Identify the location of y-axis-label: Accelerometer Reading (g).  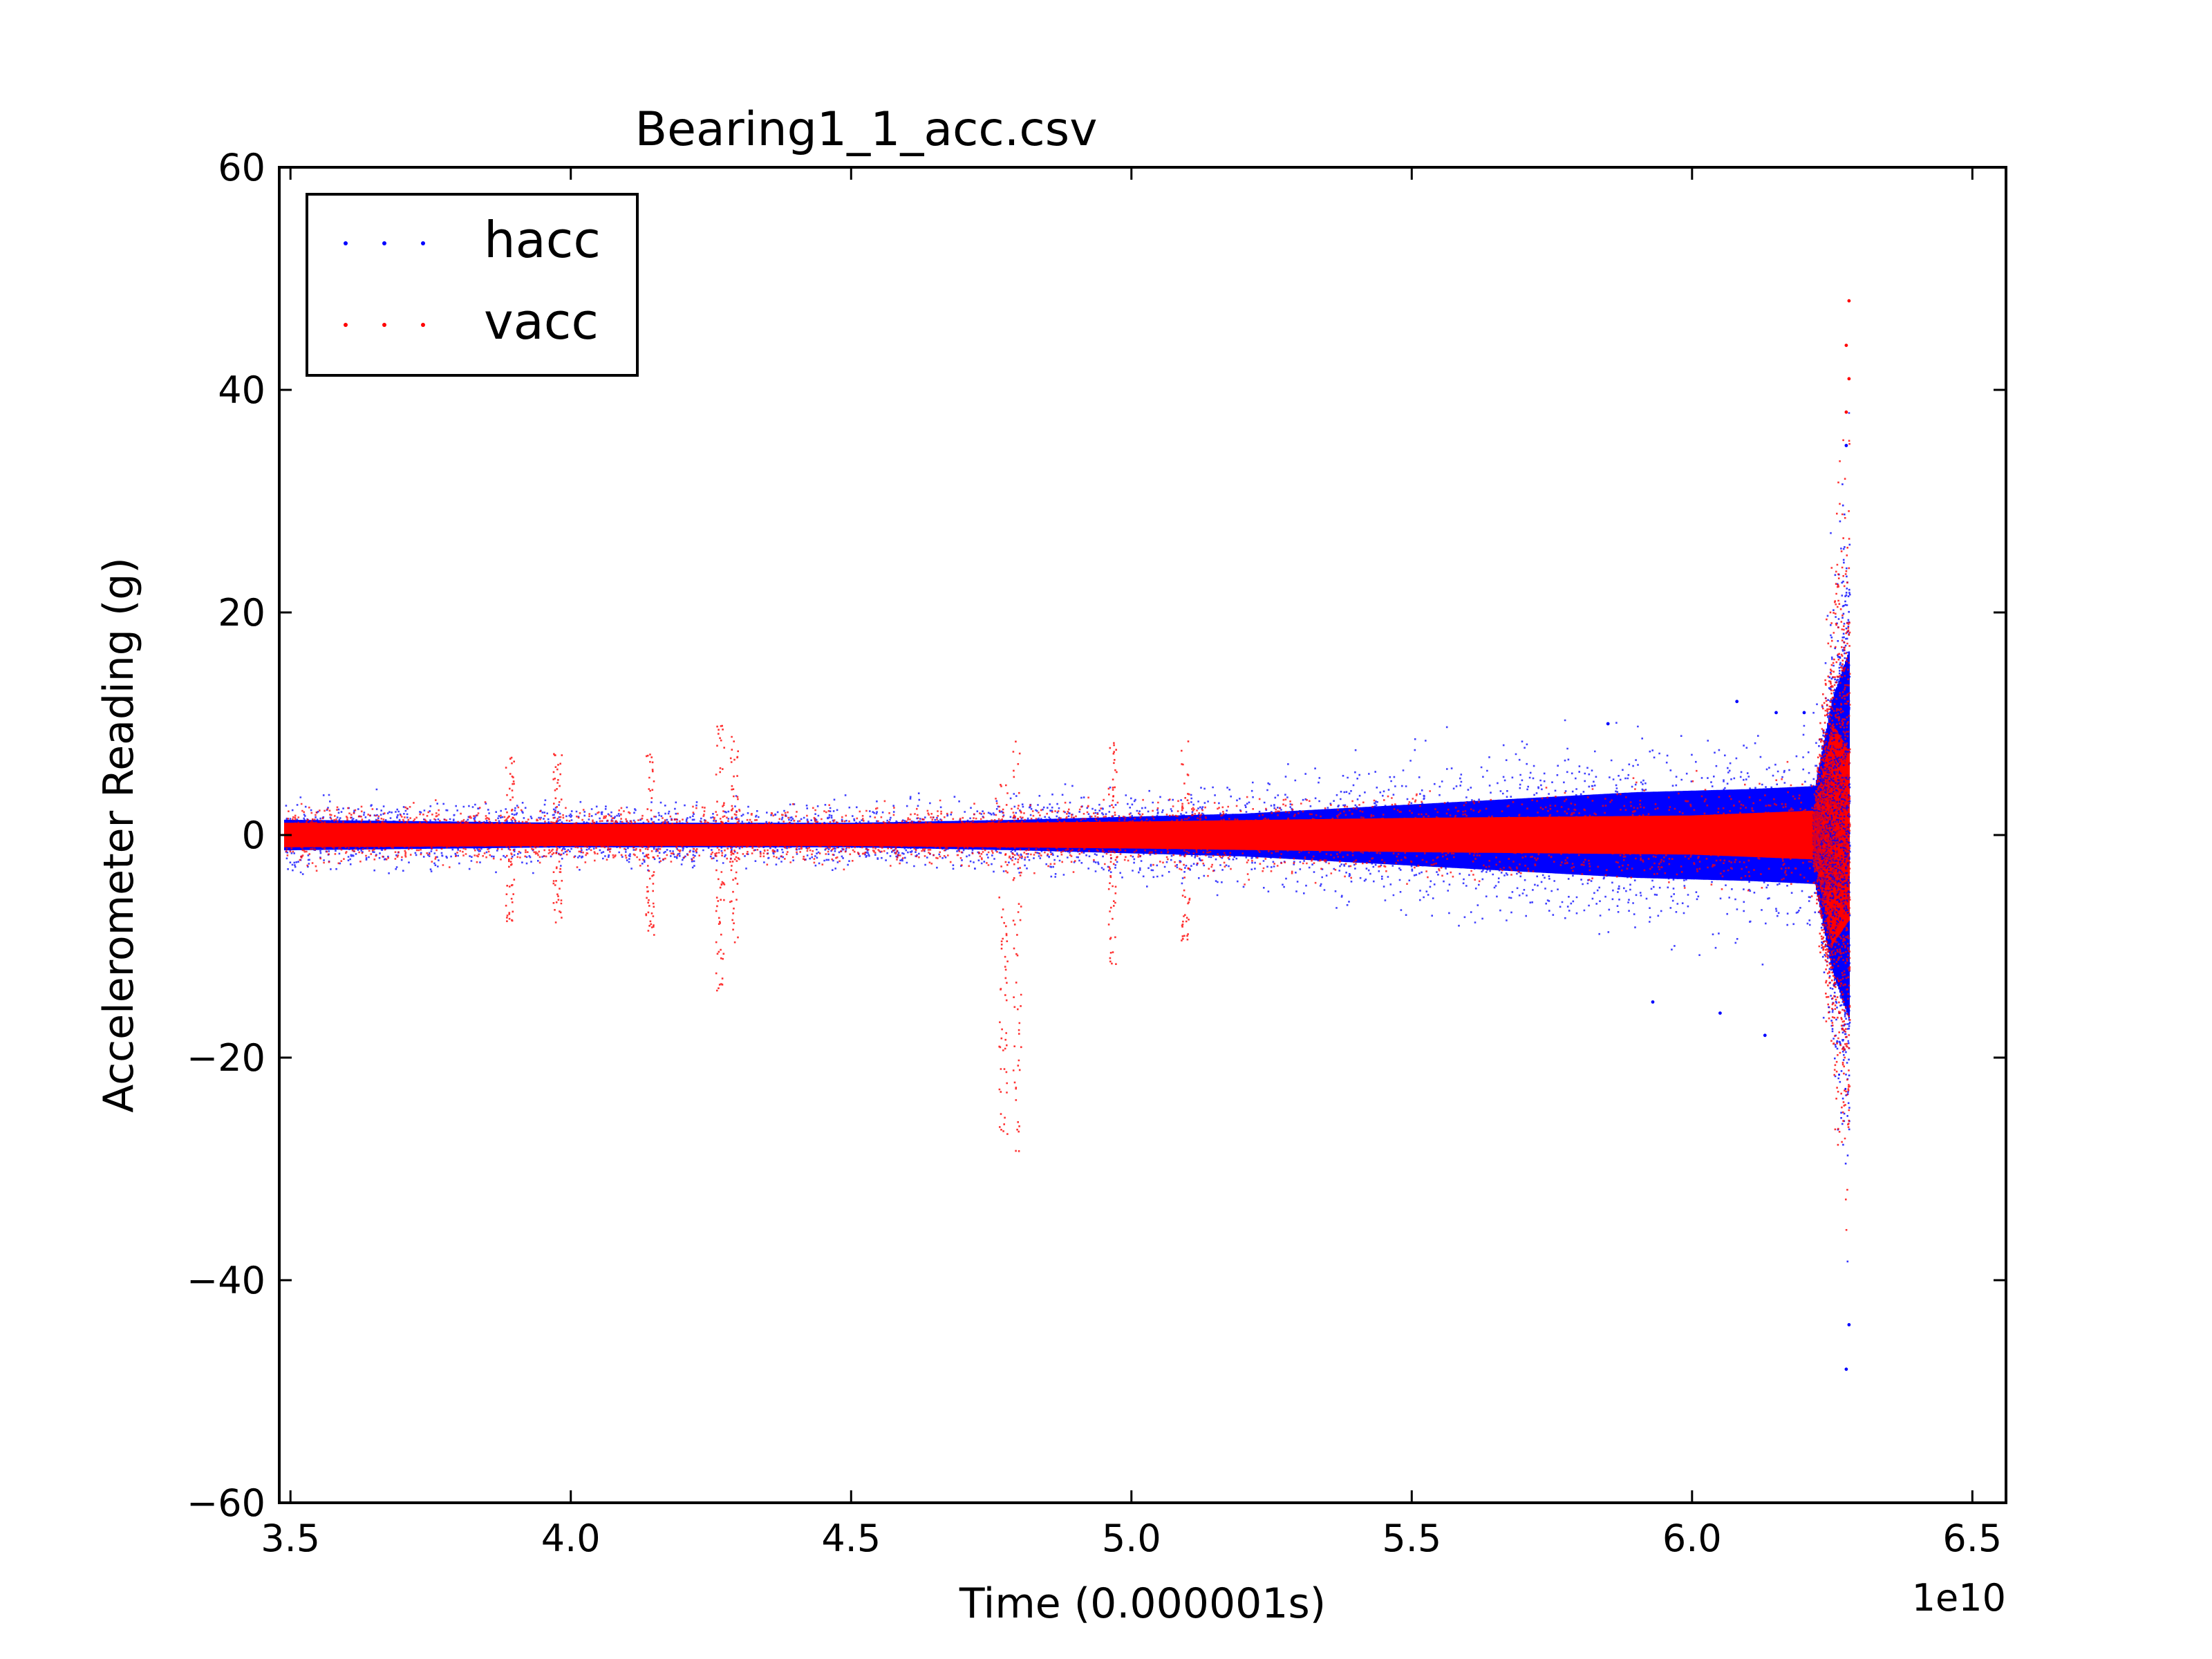
(119, 835).